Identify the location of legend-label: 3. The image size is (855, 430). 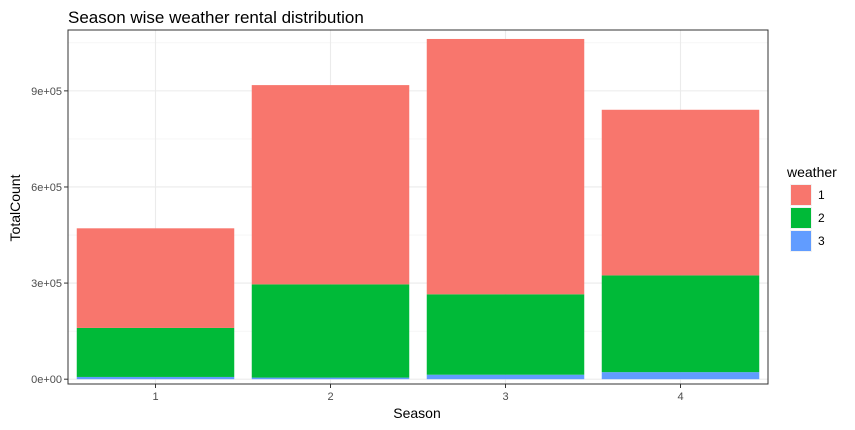
(821, 241).